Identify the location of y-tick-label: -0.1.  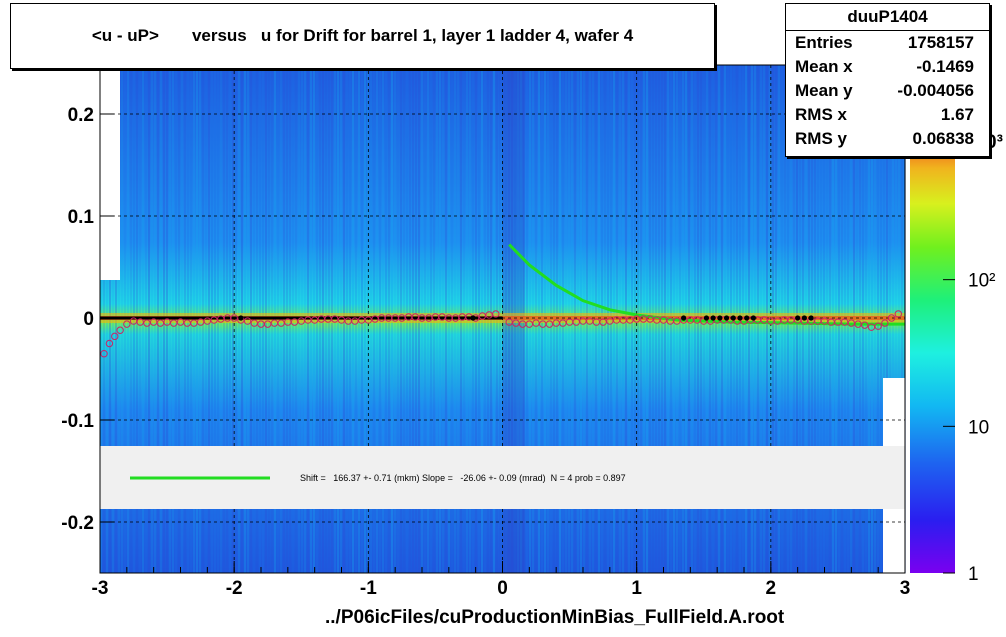
(77, 421).